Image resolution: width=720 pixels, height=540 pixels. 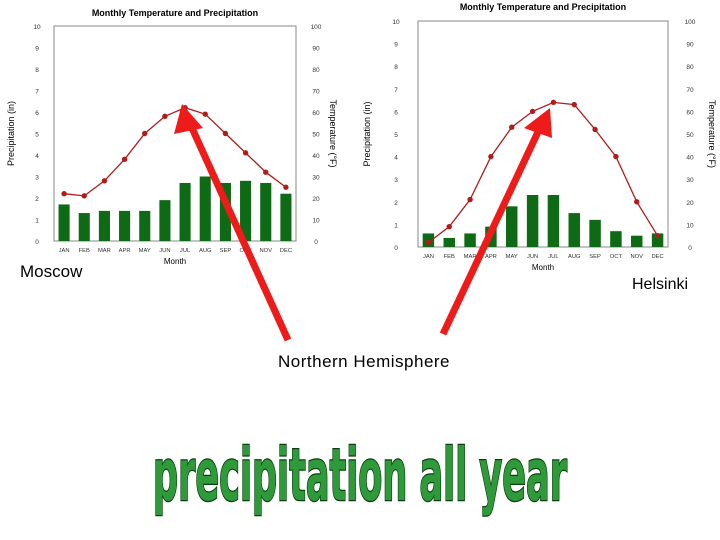 I want to click on x-tick-label: SEP, so click(x=595, y=257).